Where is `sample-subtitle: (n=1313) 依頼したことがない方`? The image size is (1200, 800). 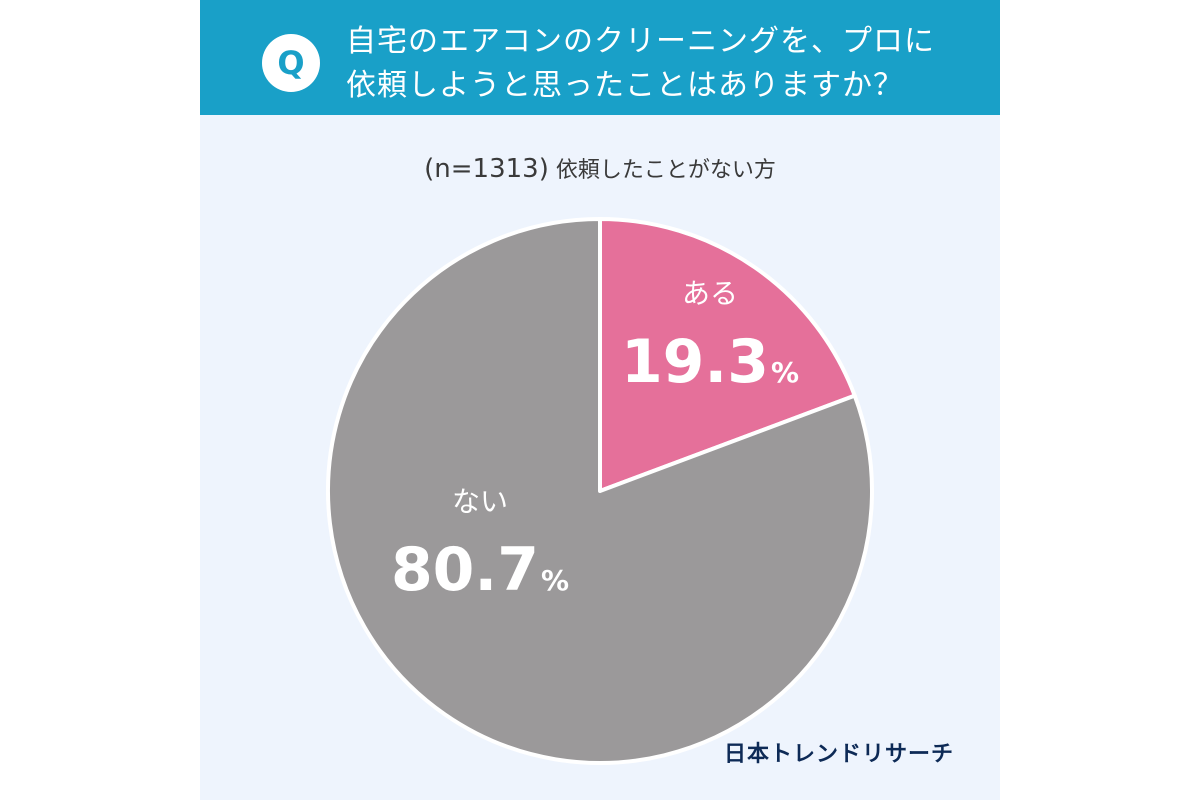
sample-subtitle: (n=1313) 依頼したことがない方 is located at coordinates (600, 168).